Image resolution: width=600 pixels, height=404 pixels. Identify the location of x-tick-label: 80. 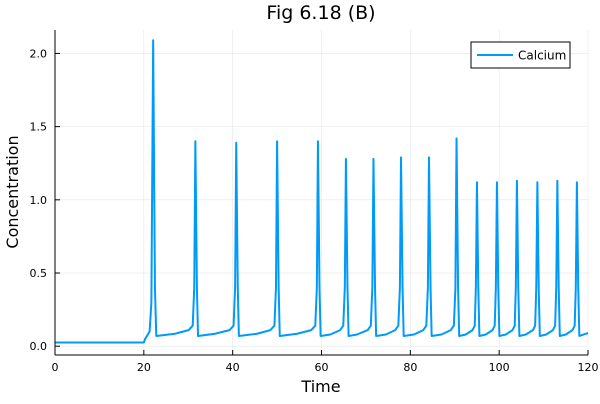
(410, 367).